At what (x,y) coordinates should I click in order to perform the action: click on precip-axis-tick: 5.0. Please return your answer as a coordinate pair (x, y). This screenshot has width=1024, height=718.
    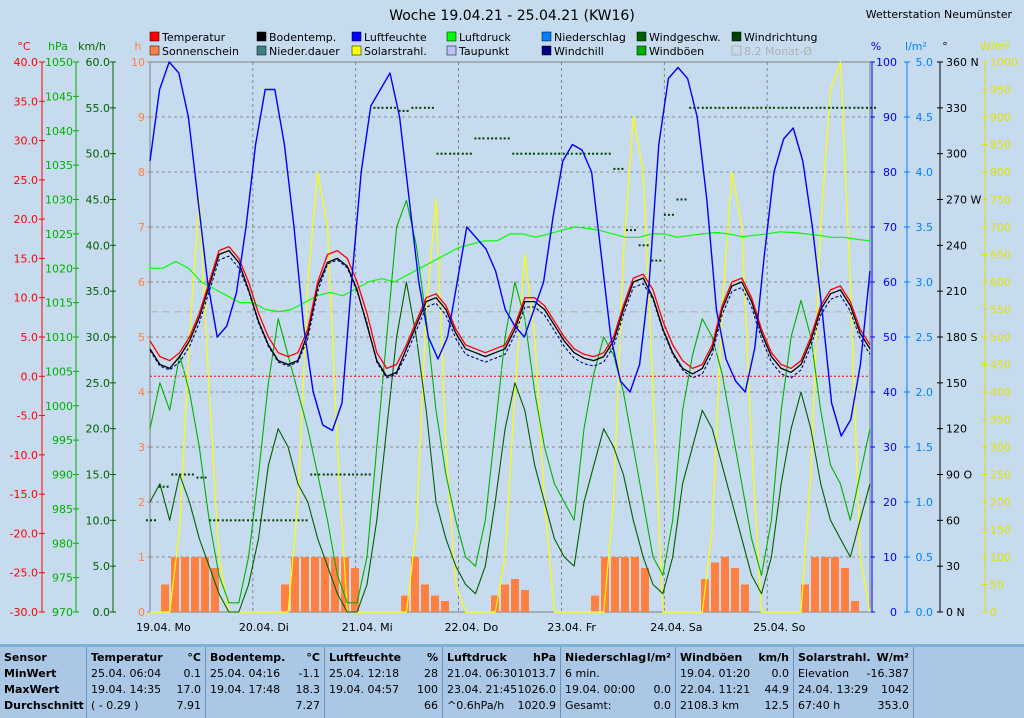
    Looking at the image, I should click on (925, 62).